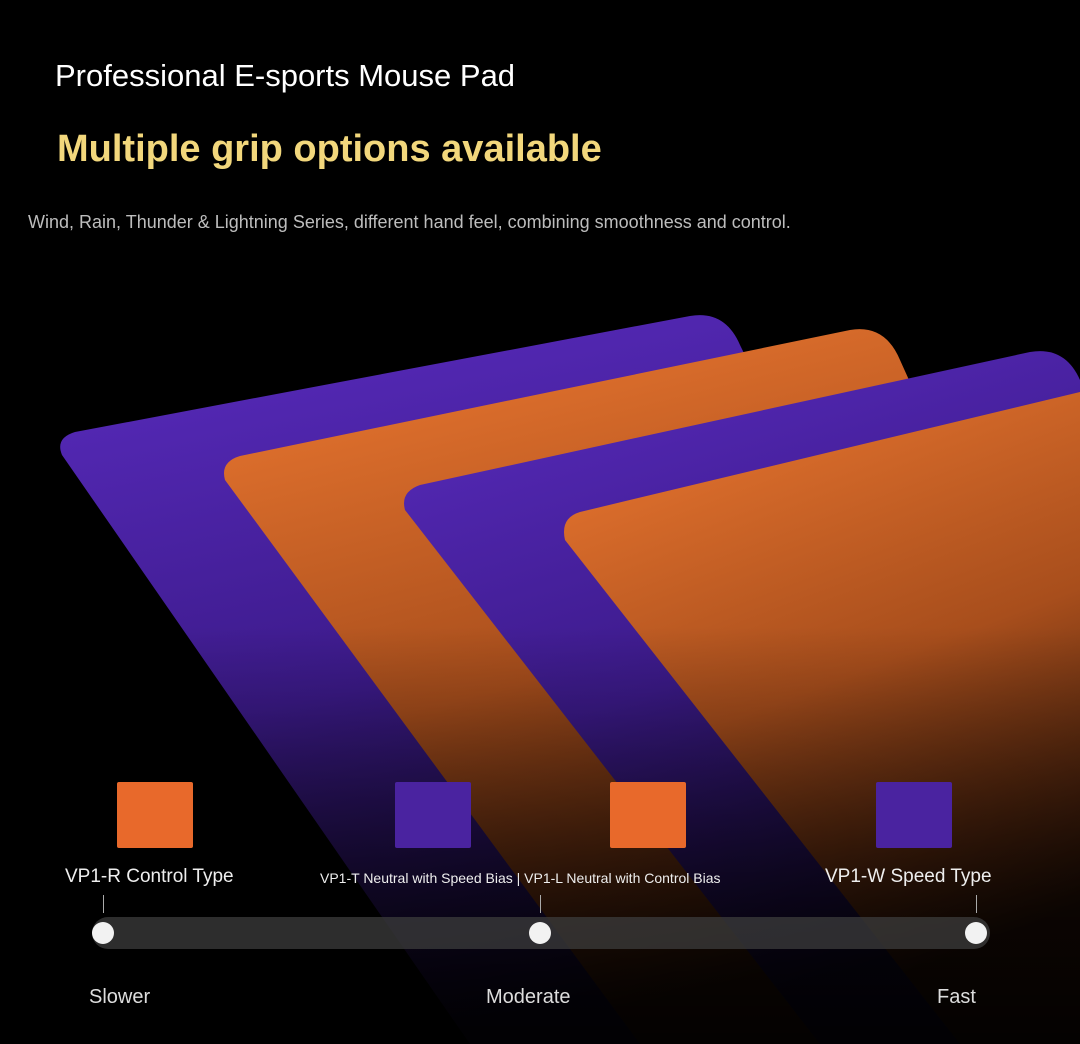 The image size is (1080, 1044). I want to click on label-vp1-t: VP1-T Neutral with Speed Bias, so click(416, 878).